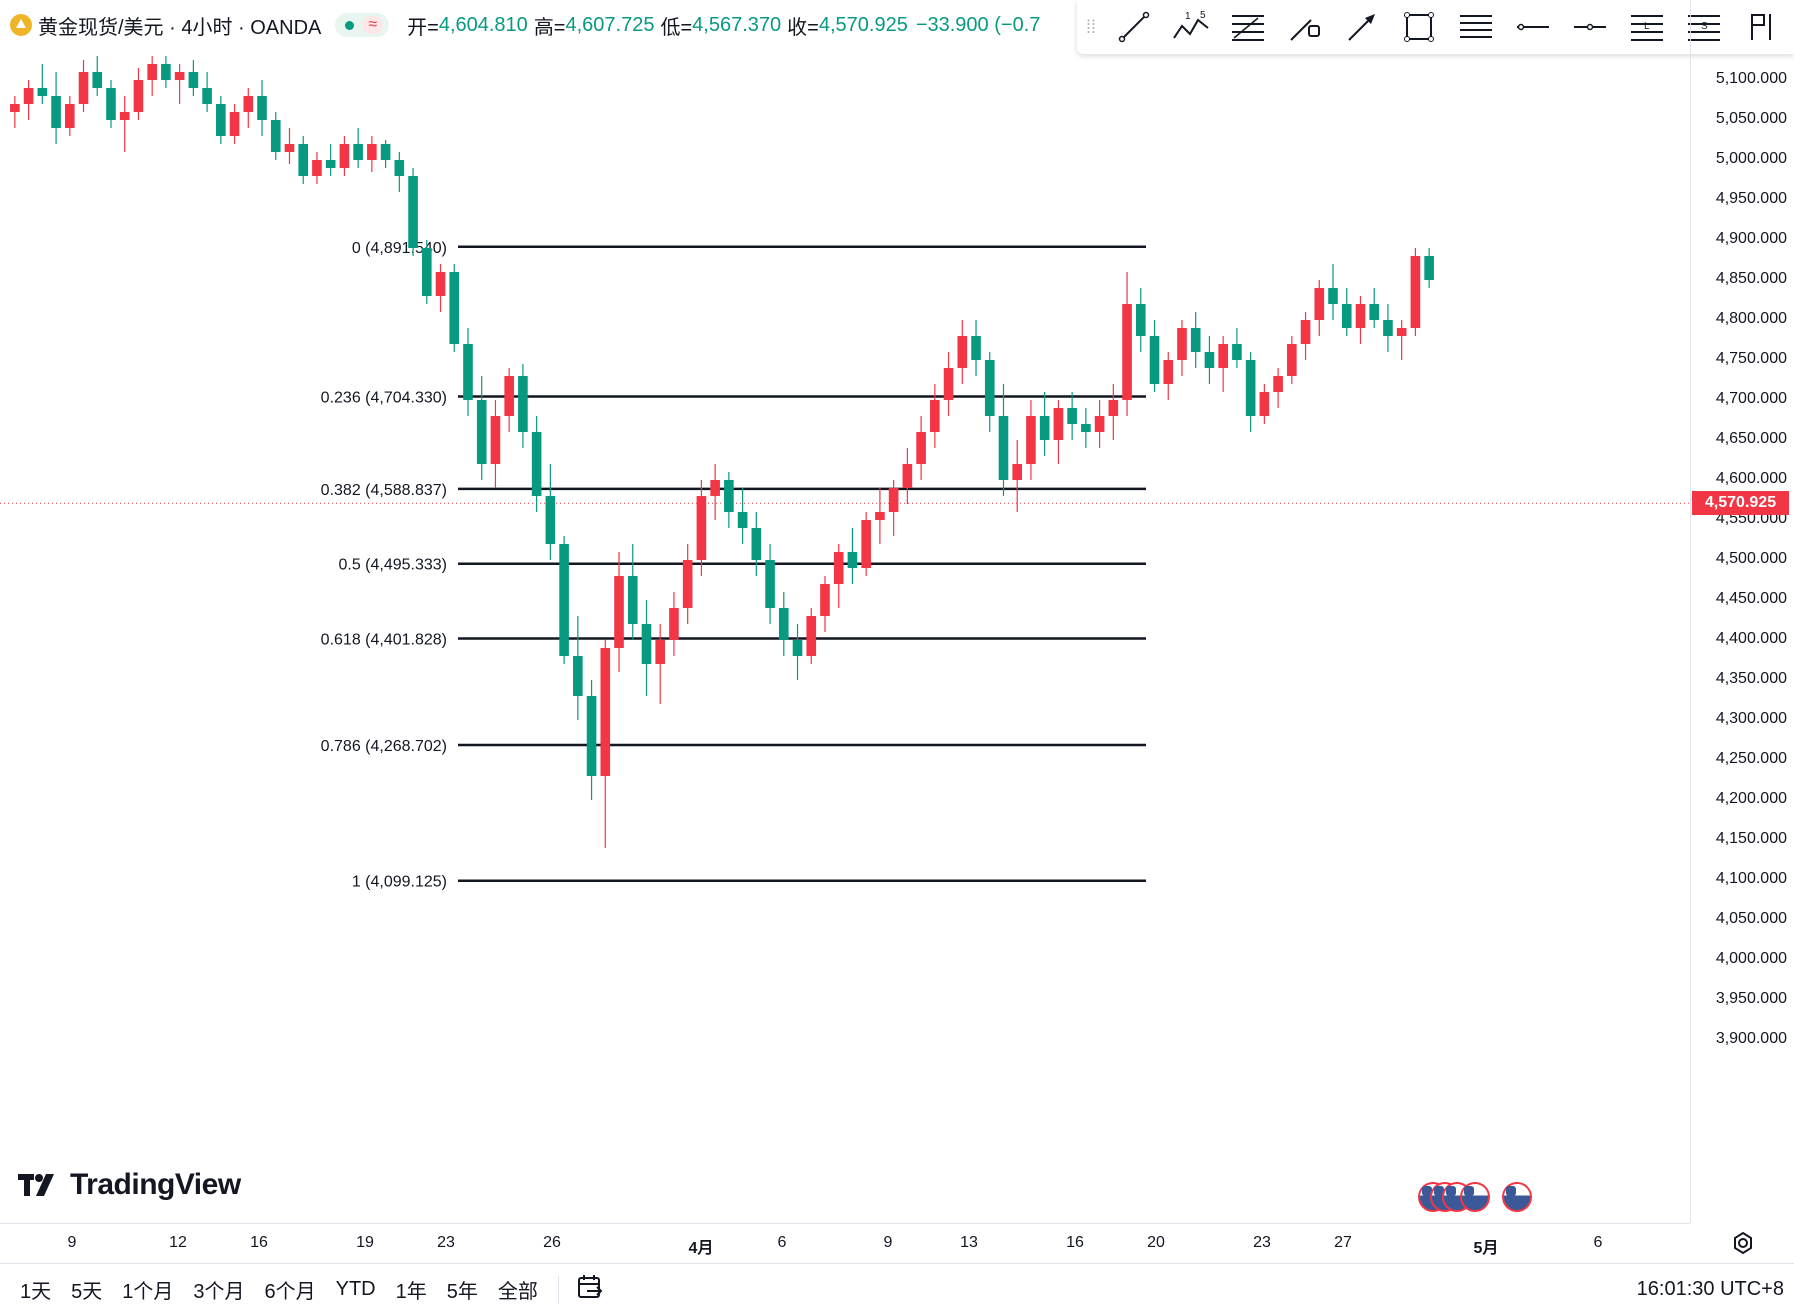 The width and height of the screenshot is (1794, 1315). What do you see at coordinates (863, 24) in the screenshot?
I see `close-value: 4,570.925` at bounding box center [863, 24].